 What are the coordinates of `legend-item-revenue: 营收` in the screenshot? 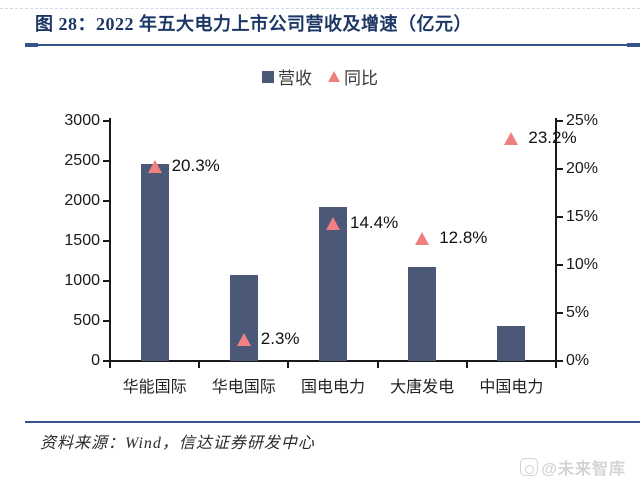 It's located at (287, 76).